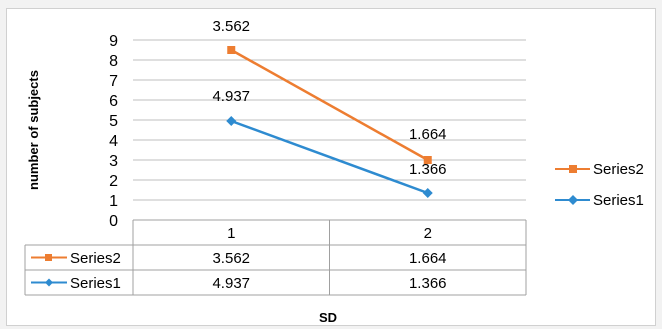  I want to click on legend-item-series2: Series2, so click(599, 169).